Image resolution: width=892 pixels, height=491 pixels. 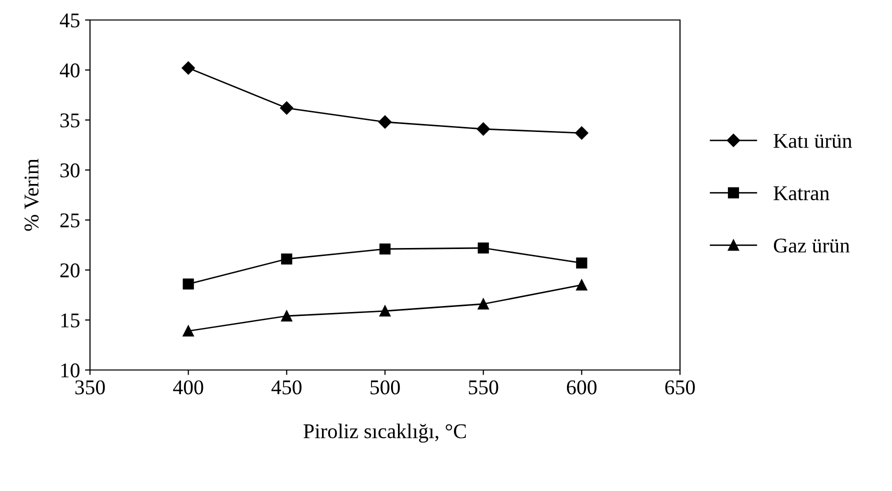 What do you see at coordinates (70, 270) in the screenshot?
I see `y-tick-label: 20` at bounding box center [70, 270].